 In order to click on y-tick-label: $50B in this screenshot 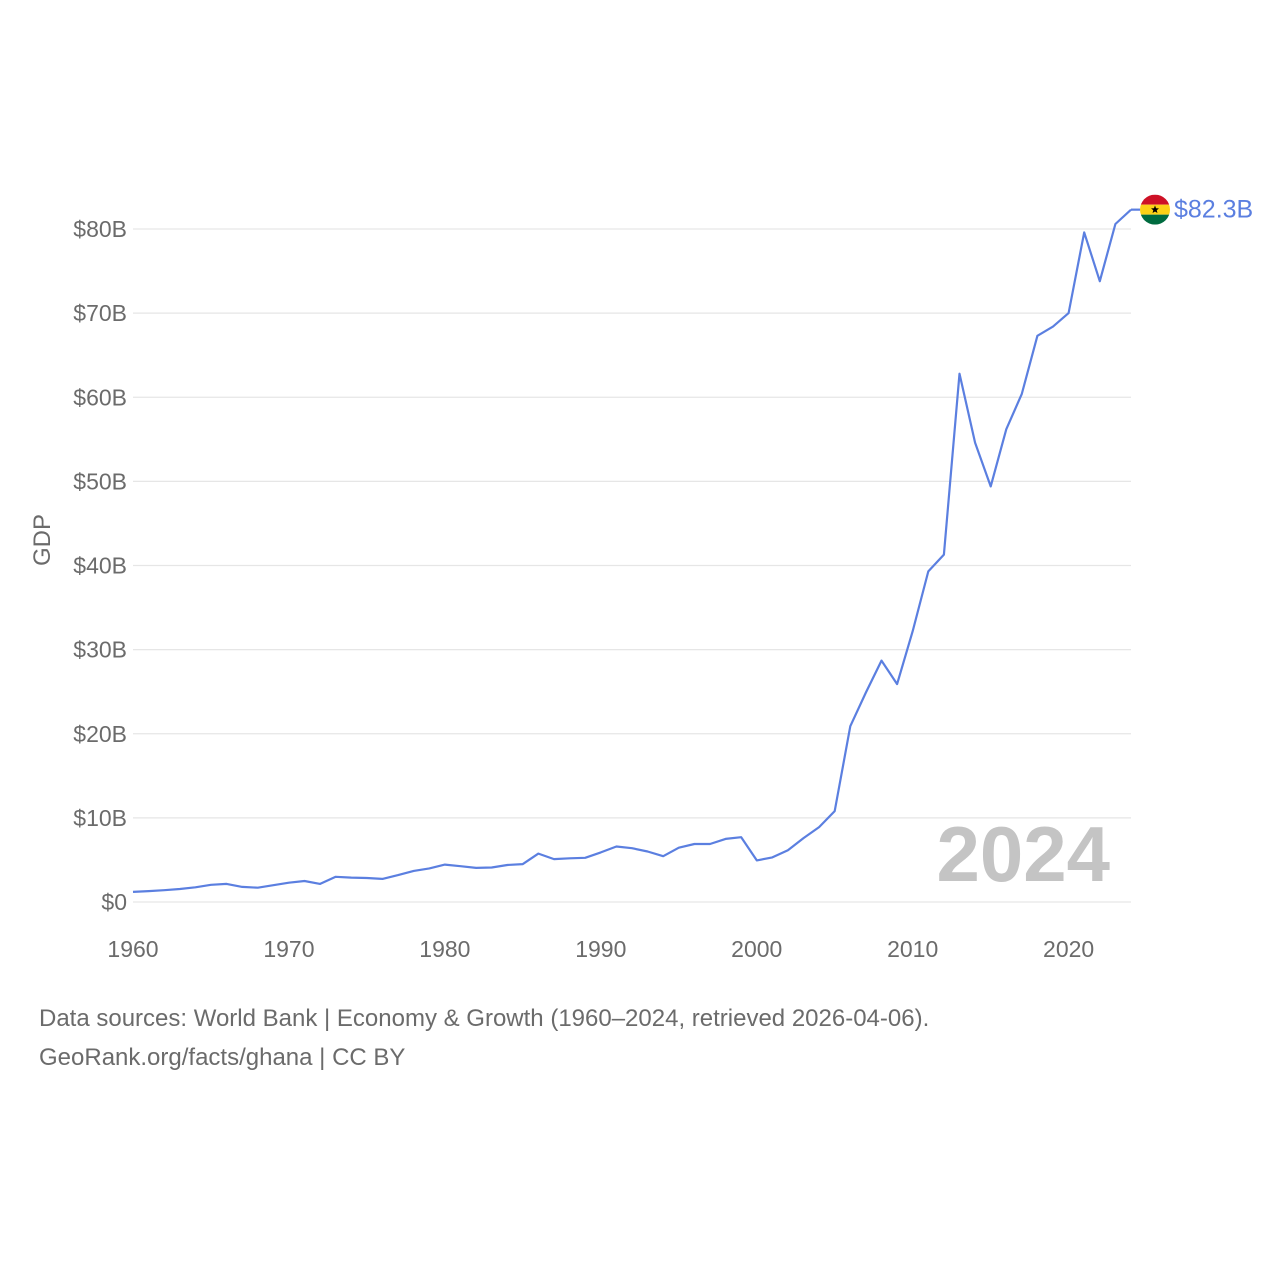, I will do `click(100, 481)`.